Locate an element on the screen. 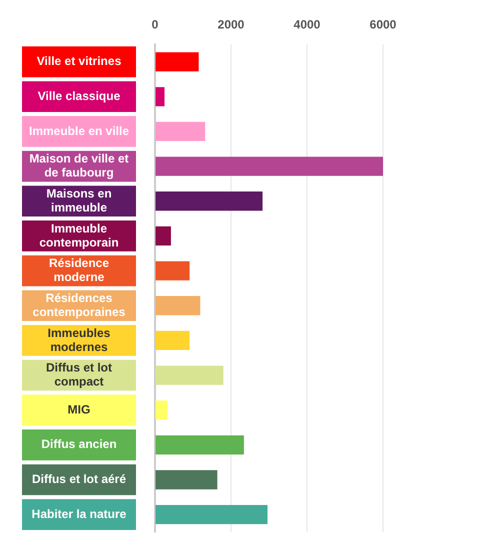 The width and height of the screenshot is (487, 534). y-tick-label: Ville classique is located at coordinates (79, 95).